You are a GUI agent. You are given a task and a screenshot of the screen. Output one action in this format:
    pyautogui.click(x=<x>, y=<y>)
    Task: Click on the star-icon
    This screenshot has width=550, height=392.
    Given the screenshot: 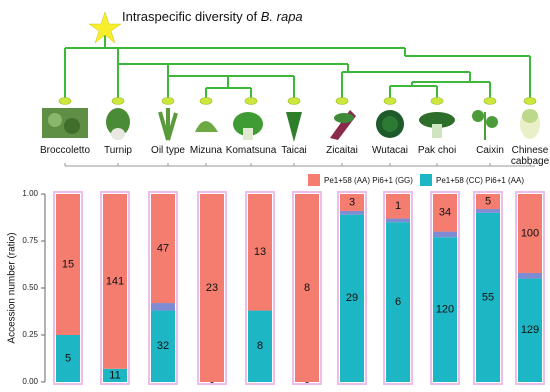 What is the action you would take?
    pyautogui.click(x=105, y=27)
    